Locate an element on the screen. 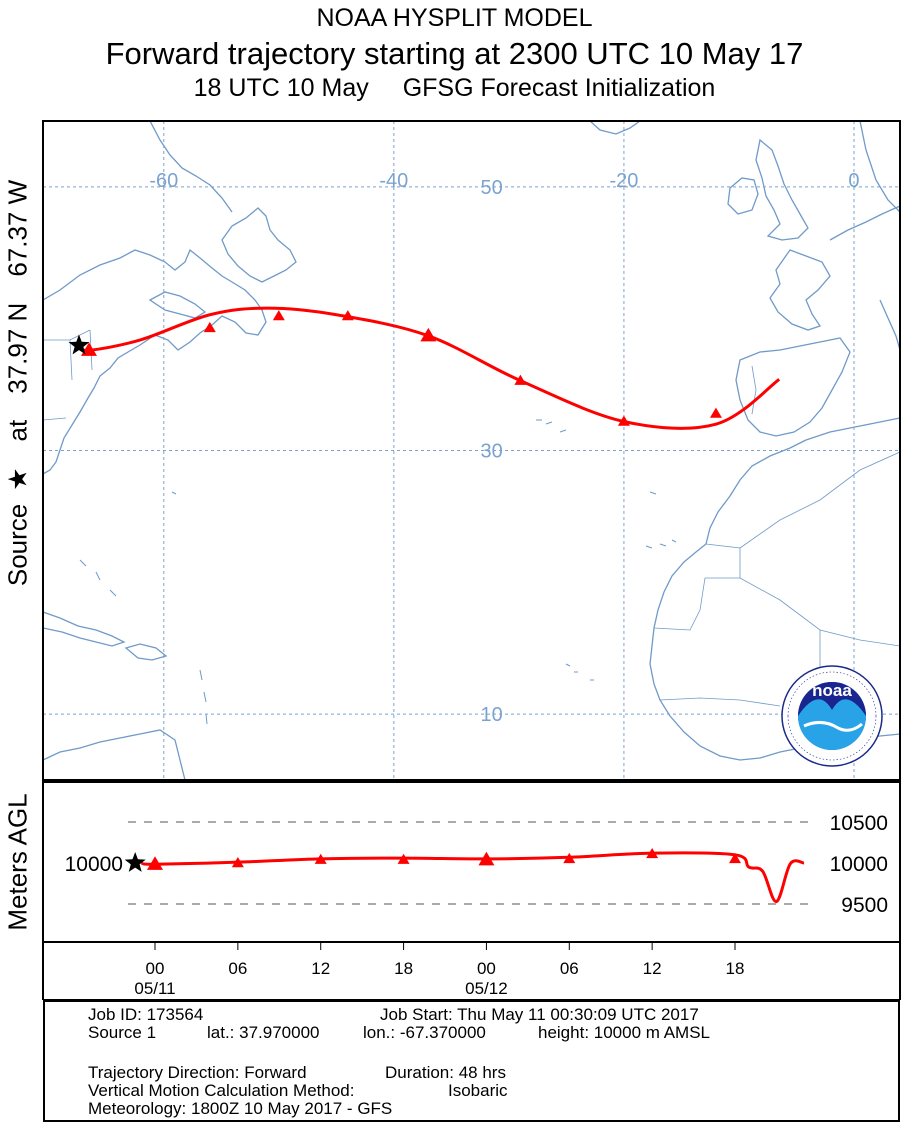 Image resolution: width=909 pixels, height=1137 pixels. trajectory-duration: Duration: 48 hrs is located at coordinates (445, 1072).